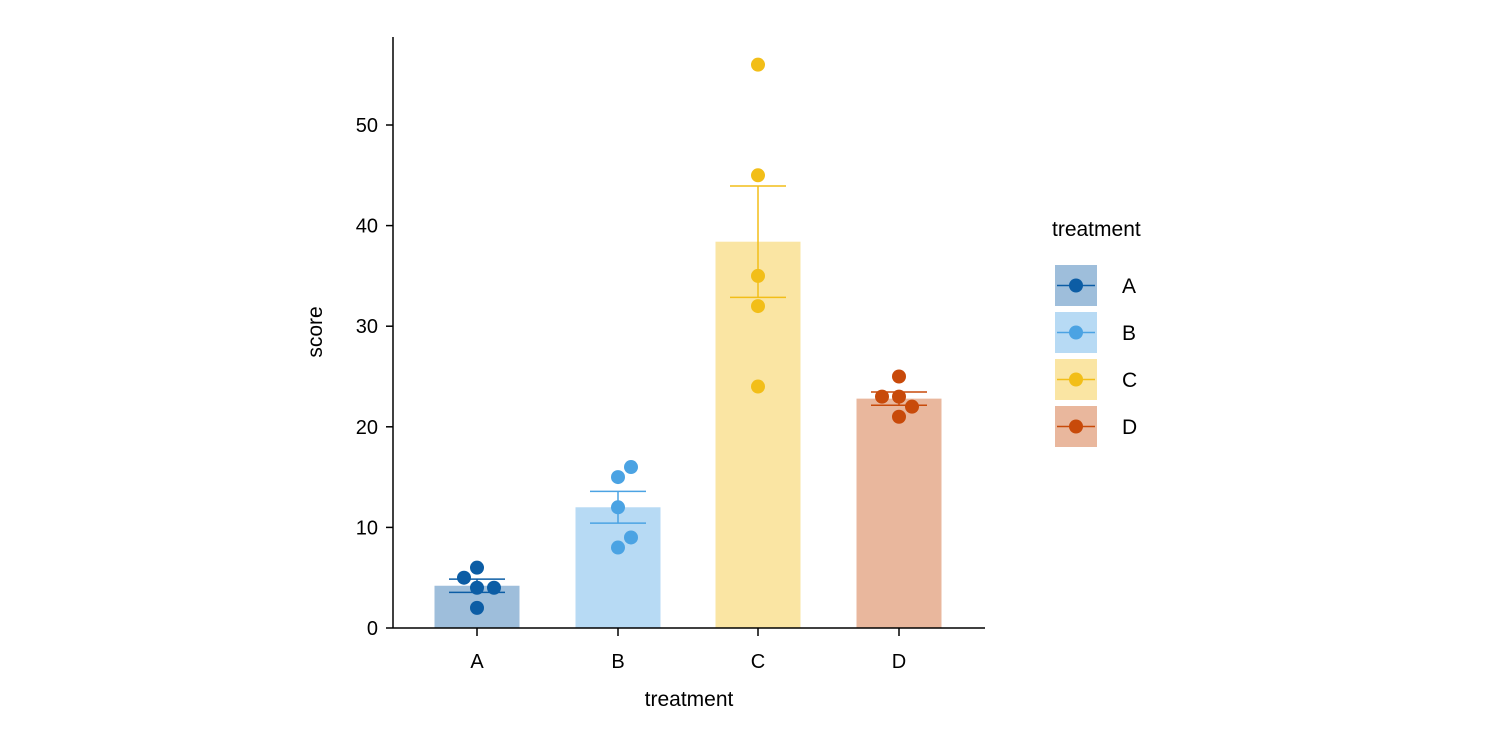  I want to click on legend: treatment A B C D, so click(1096, 332).